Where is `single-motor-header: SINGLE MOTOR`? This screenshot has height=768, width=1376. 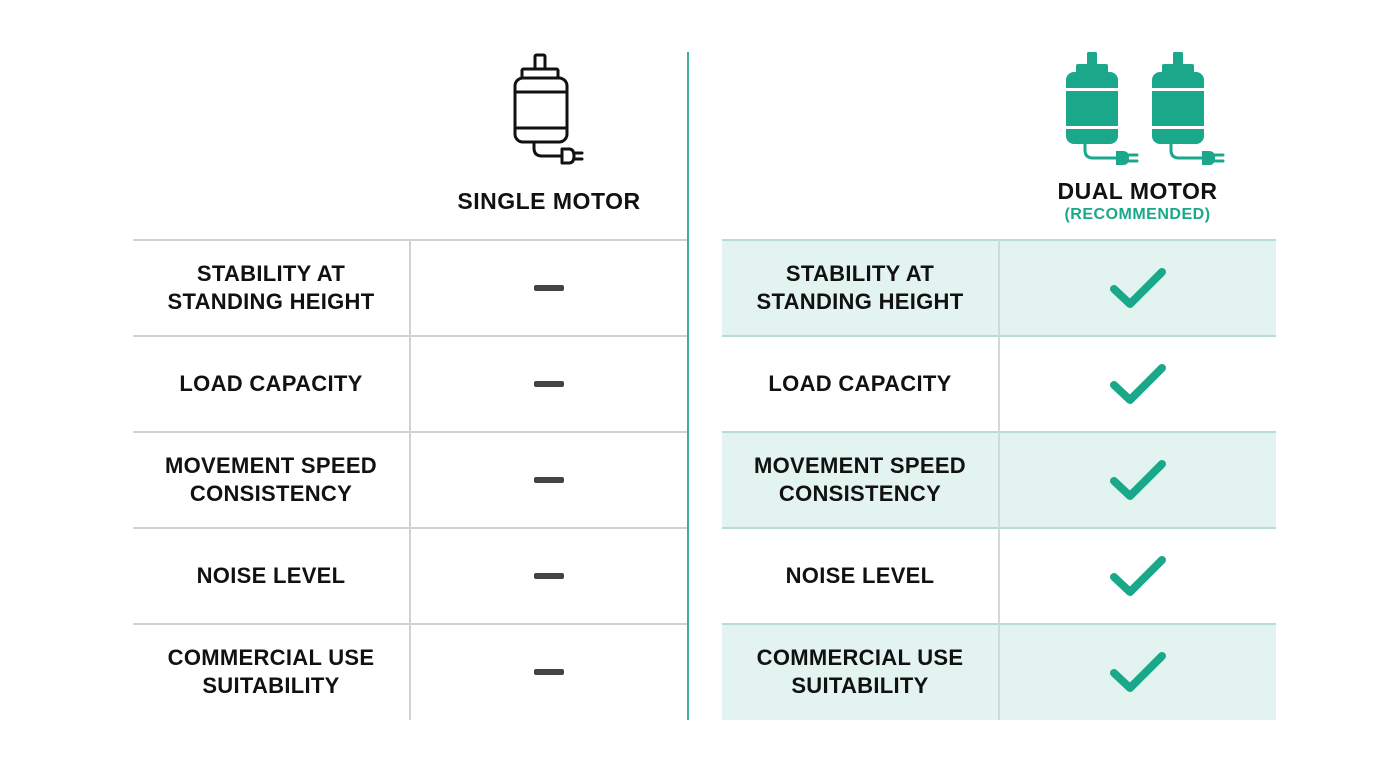
single-motor-header: SINGLE MOTOR is located at coordinates (549, 135).